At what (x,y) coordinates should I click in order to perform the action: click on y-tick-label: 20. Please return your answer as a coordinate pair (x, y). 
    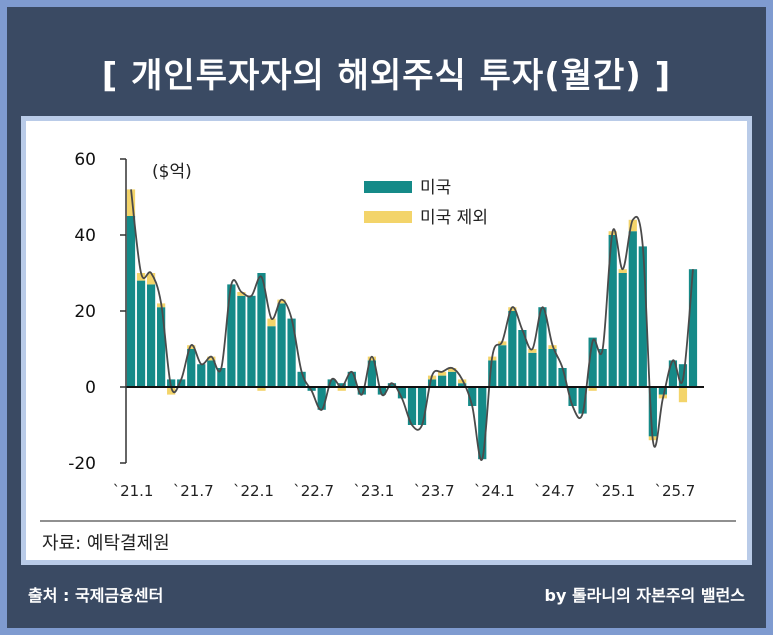
    Looking at the image, I should click on (85, 312).